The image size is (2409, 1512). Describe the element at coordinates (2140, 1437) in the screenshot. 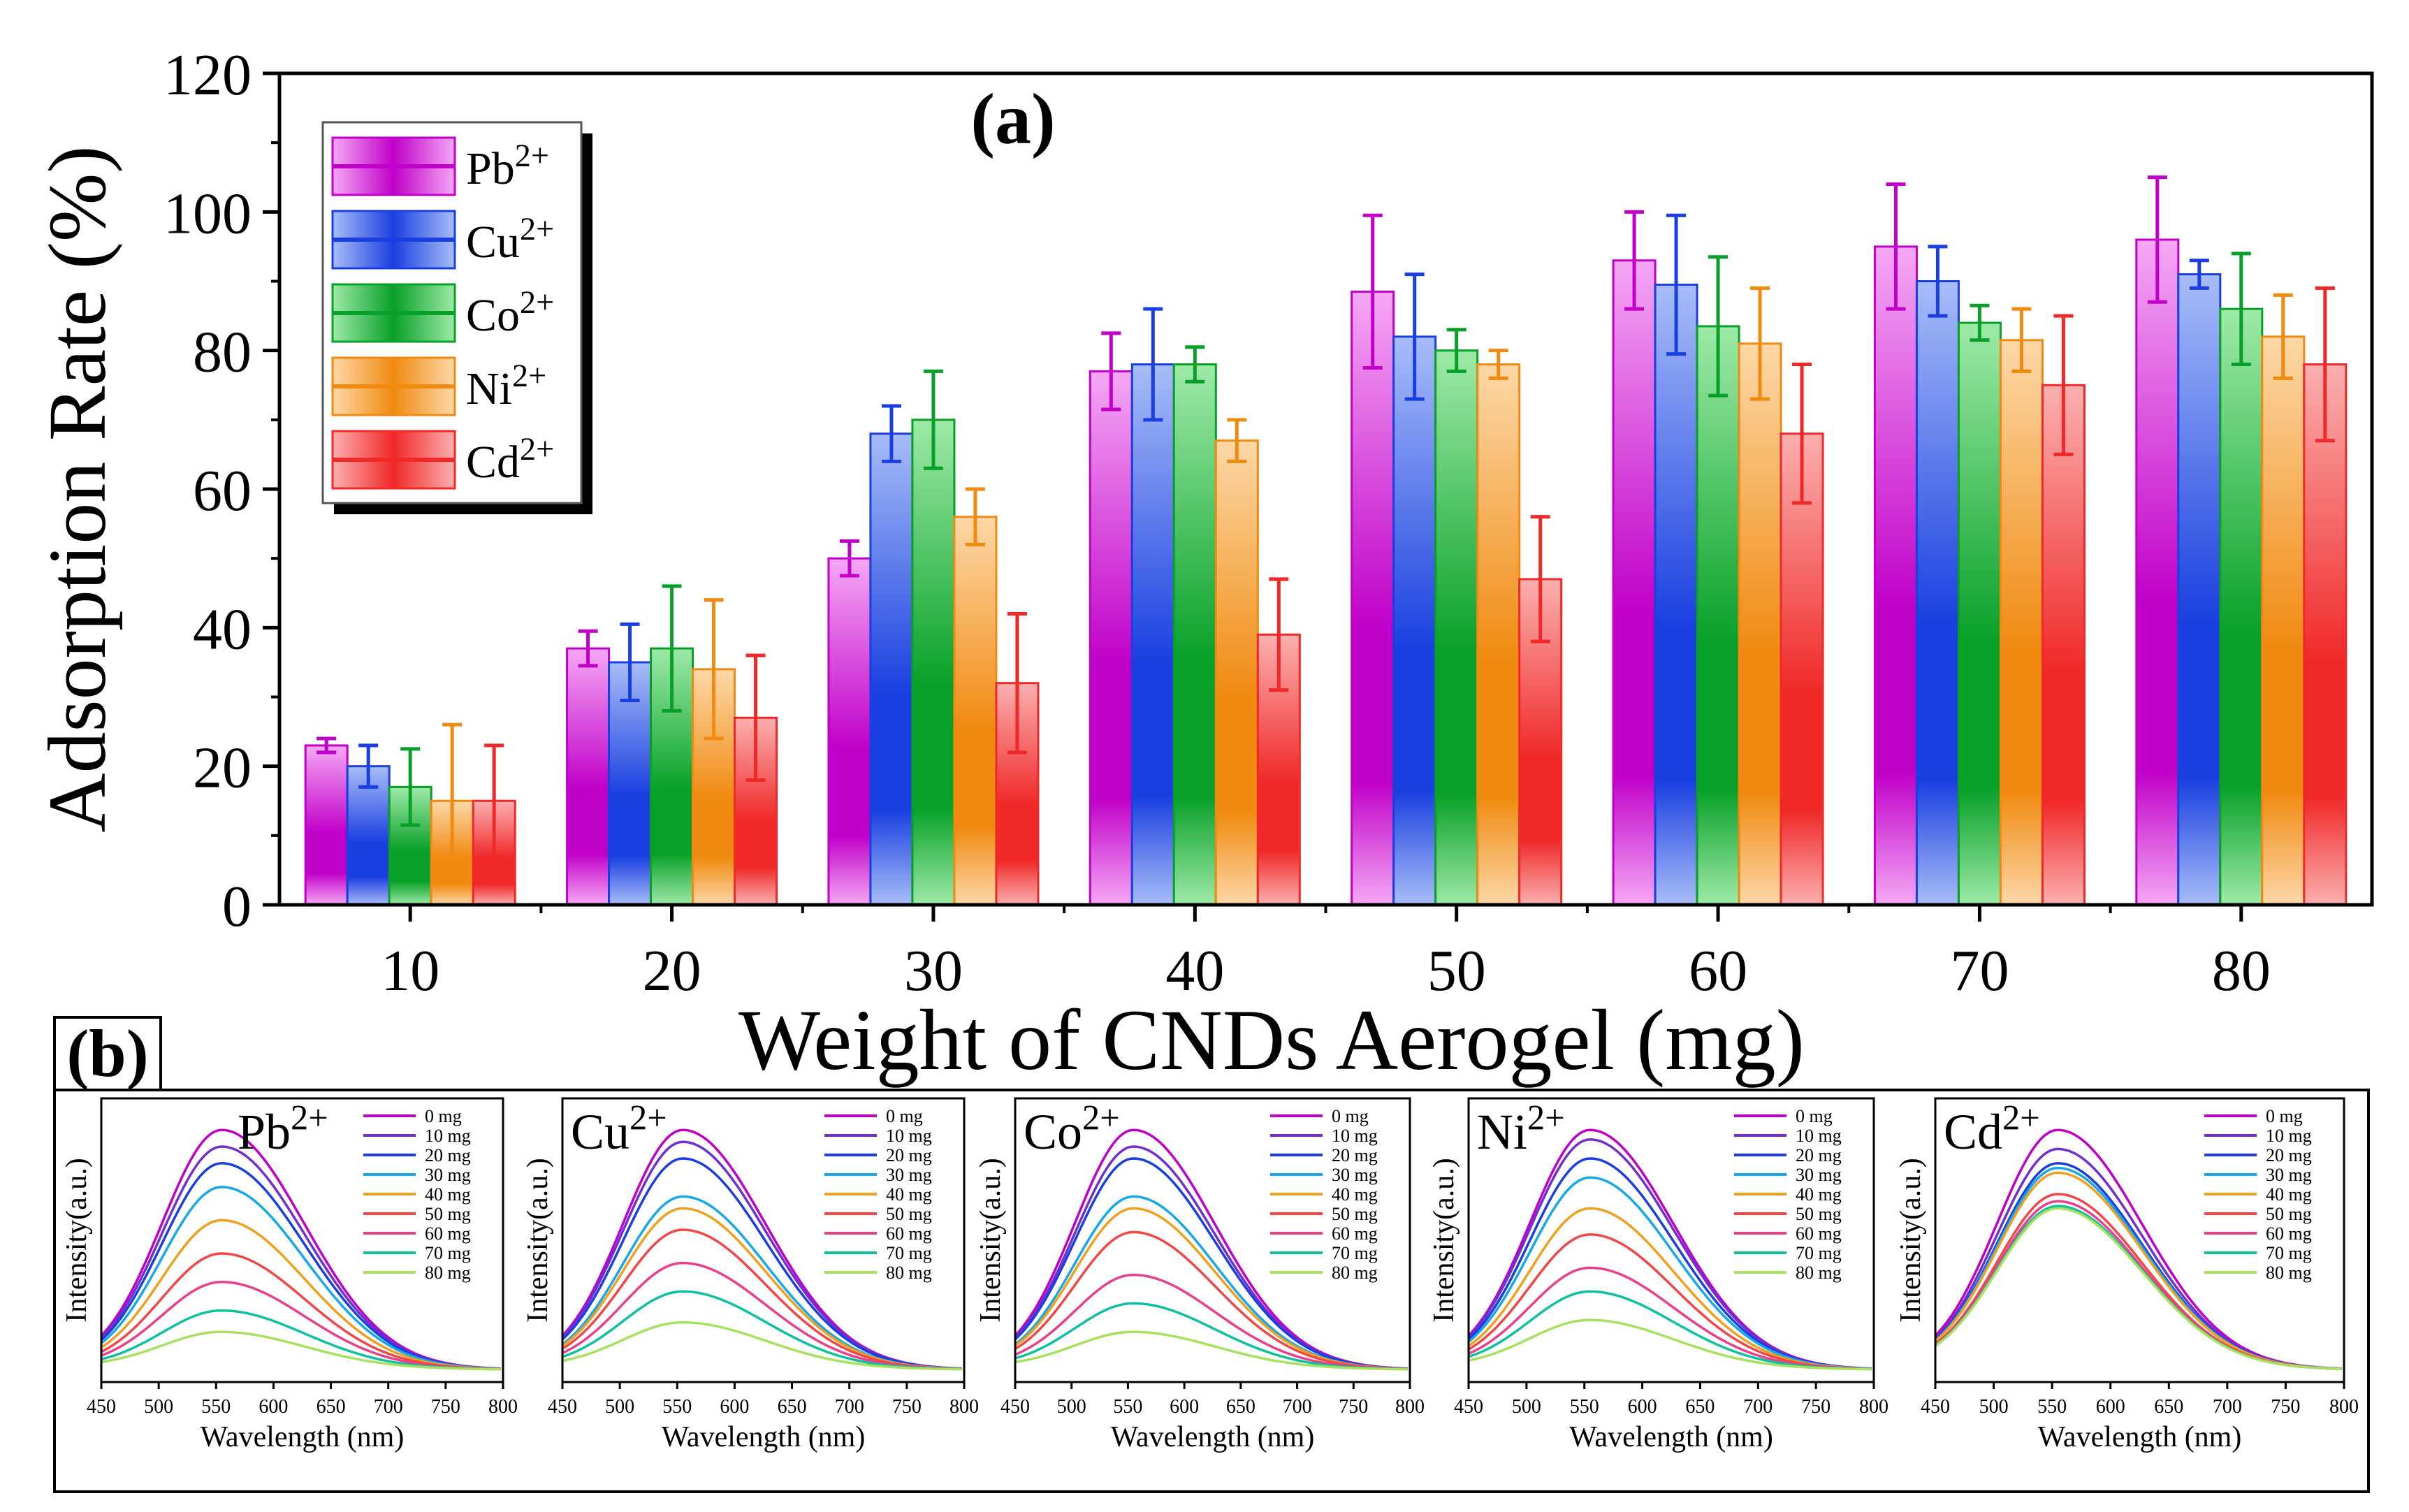

I see `x-axis-label: Wavelength (nm)` at that location.